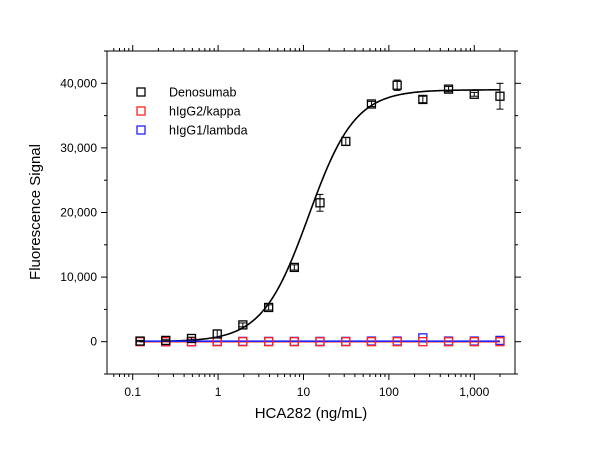 The height and width of the screenshot is (450, 600). What do you see at coordinates (304, 392) in the screenshot?
I see `x-tick-label: 10` at bounding box center [304, 392].